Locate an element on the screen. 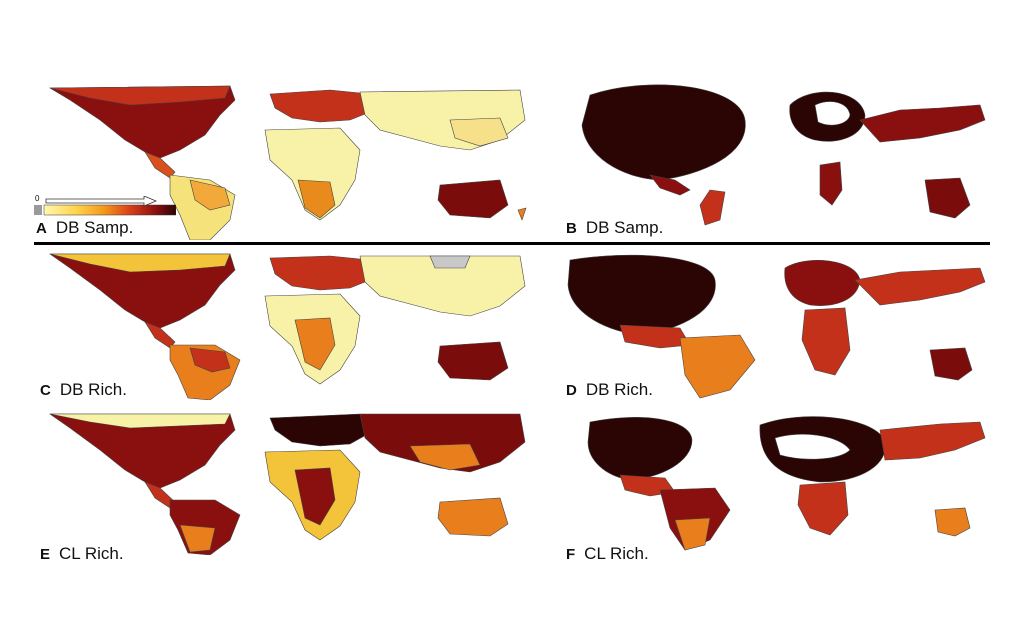 The image size is (1024, 640). color-scale-legend: 0 is located at coordinates (105, 205).